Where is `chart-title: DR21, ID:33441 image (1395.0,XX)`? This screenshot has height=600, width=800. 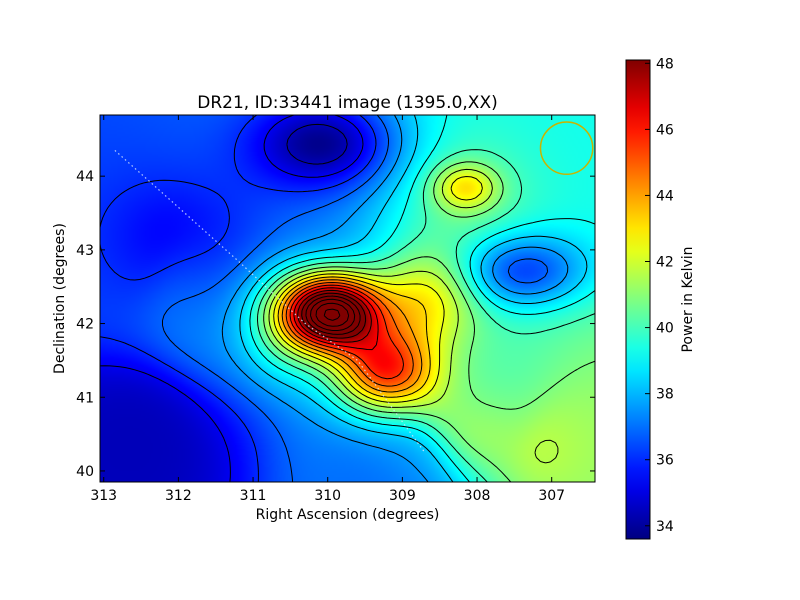
chart-title: DR21, ID:33441 image (1395.0,XX) is located at coordinates (347, 103).